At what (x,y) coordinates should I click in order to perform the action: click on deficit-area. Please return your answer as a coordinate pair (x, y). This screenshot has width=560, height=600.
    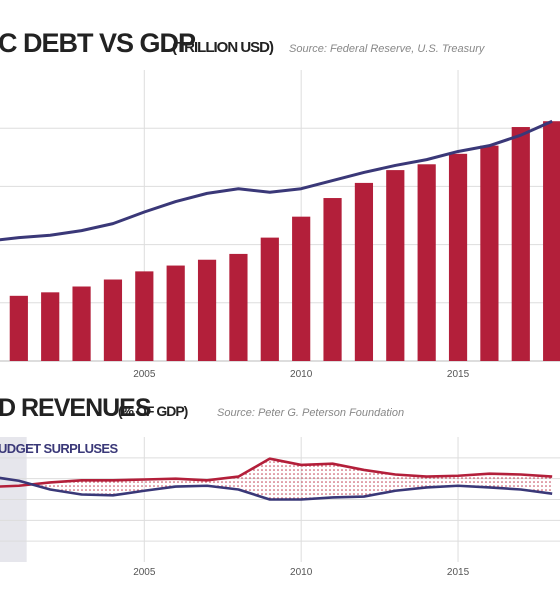
    Looking at the image, I should click on (289, 479).